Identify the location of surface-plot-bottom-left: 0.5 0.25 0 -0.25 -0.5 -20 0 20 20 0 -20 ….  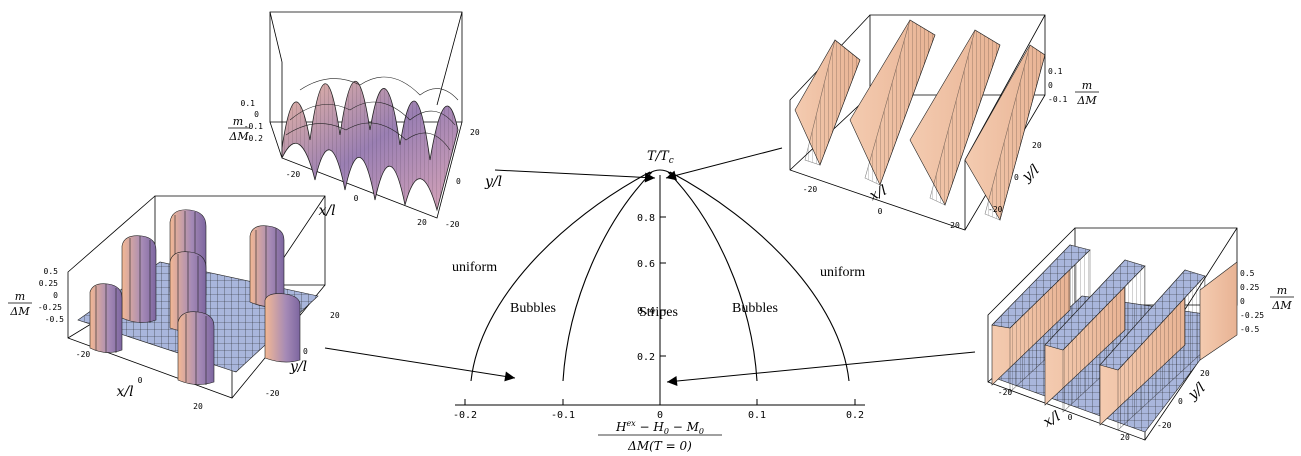
(174, 303).